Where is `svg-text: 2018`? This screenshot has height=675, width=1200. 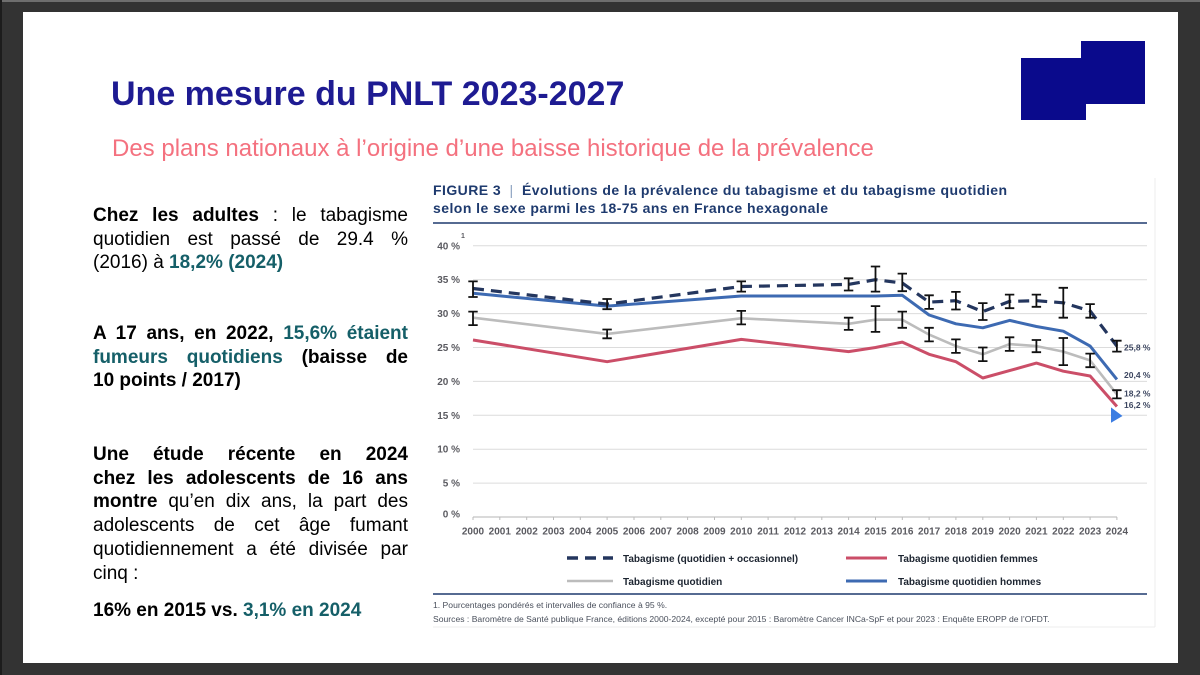 svg-text: 2018 is located at coordinates (956, 532).